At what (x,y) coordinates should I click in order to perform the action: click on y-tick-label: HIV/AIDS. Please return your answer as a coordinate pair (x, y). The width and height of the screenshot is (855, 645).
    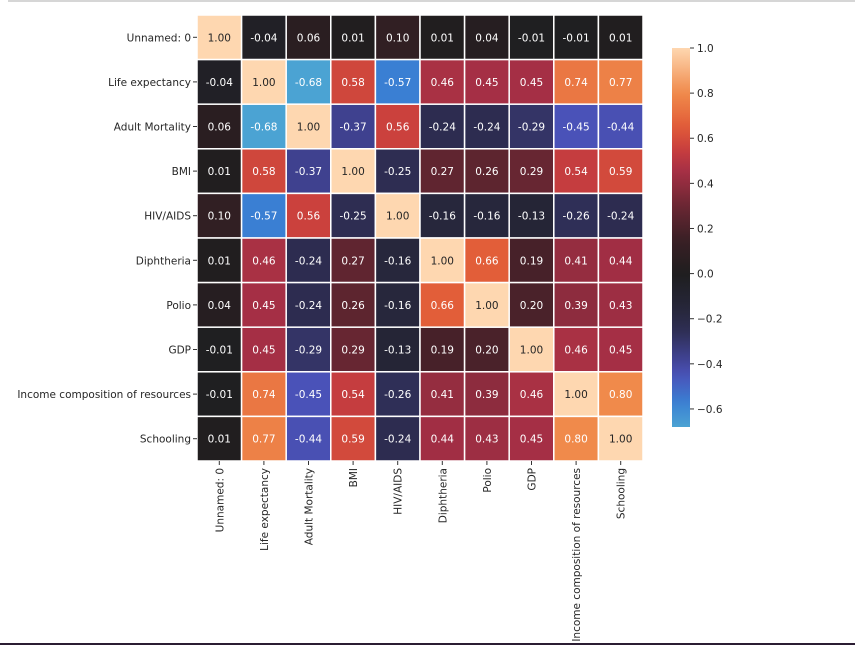
    Looking at the image, I should click on (167, 217).